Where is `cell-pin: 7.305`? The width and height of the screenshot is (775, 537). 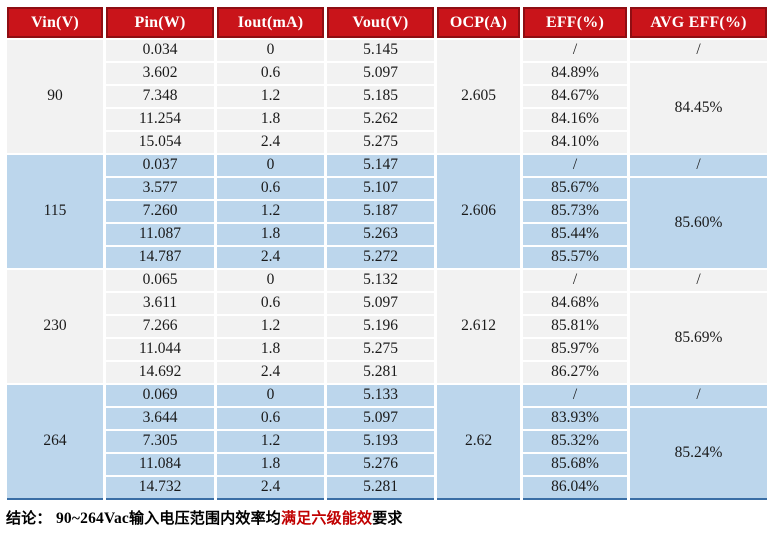
cell-pin: 7.305 is located at coordinates (160, 441).